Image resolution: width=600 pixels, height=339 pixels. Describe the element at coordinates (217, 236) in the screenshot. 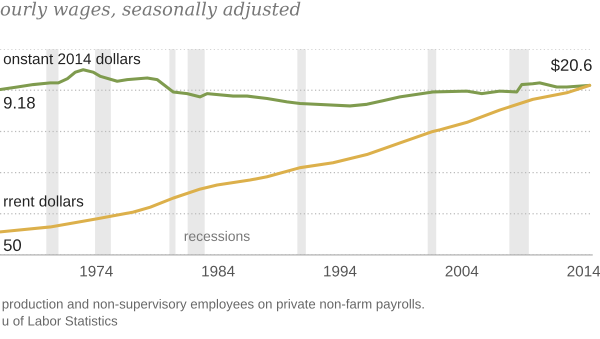

I see `band-label: recessions` at that location.